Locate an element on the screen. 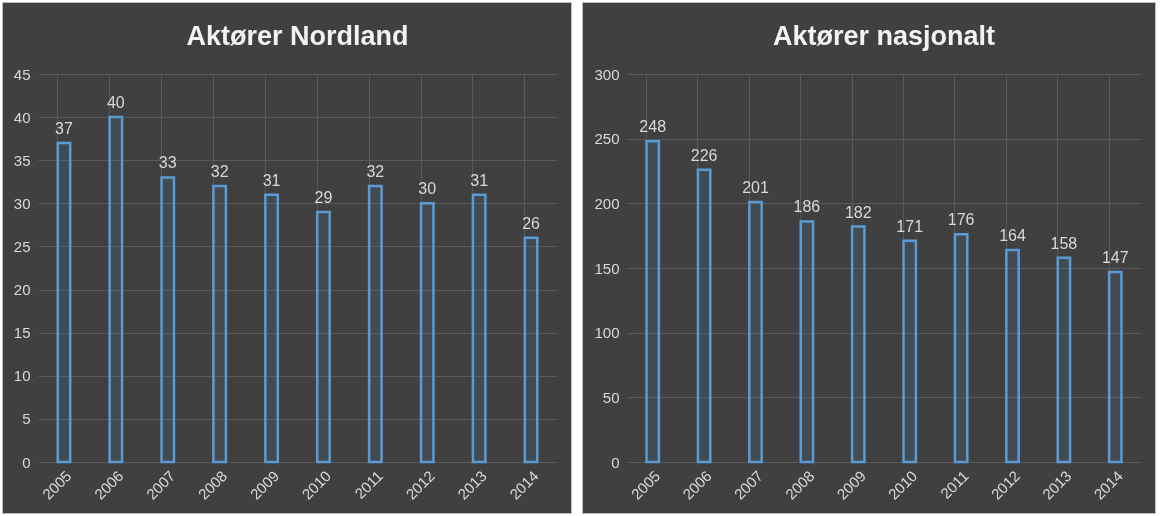 Image resolution: width=1160 pixels, height=516 pixels. data-label: 226 is located at coordinates (704, 155).